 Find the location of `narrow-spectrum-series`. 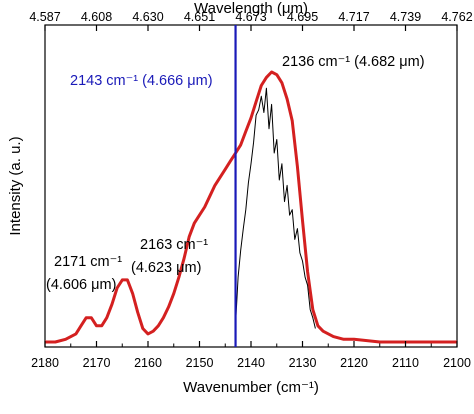

narrow-spectrum-series is located at coordinates (275, 208).